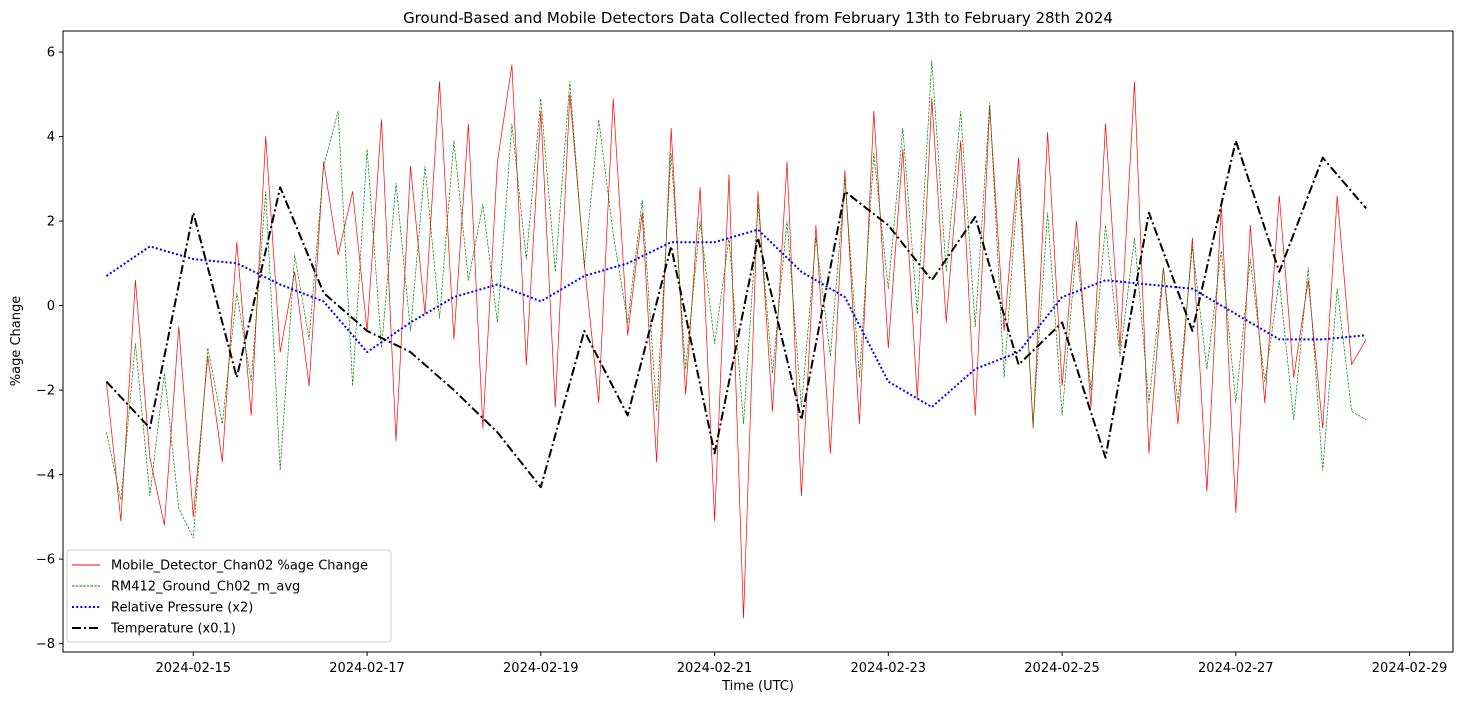 The image size is (1477, 701). I want to click on x-tick-label: 2024-02-25, so click(1062, 668).